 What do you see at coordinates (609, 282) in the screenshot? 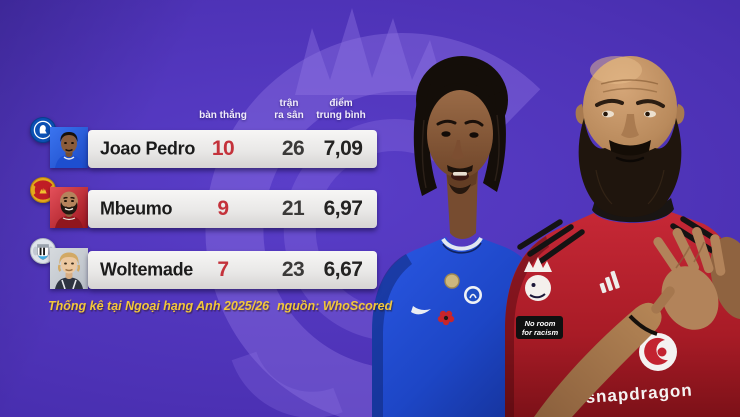
I see `adidas-logo` at bounding box center [609, 282].